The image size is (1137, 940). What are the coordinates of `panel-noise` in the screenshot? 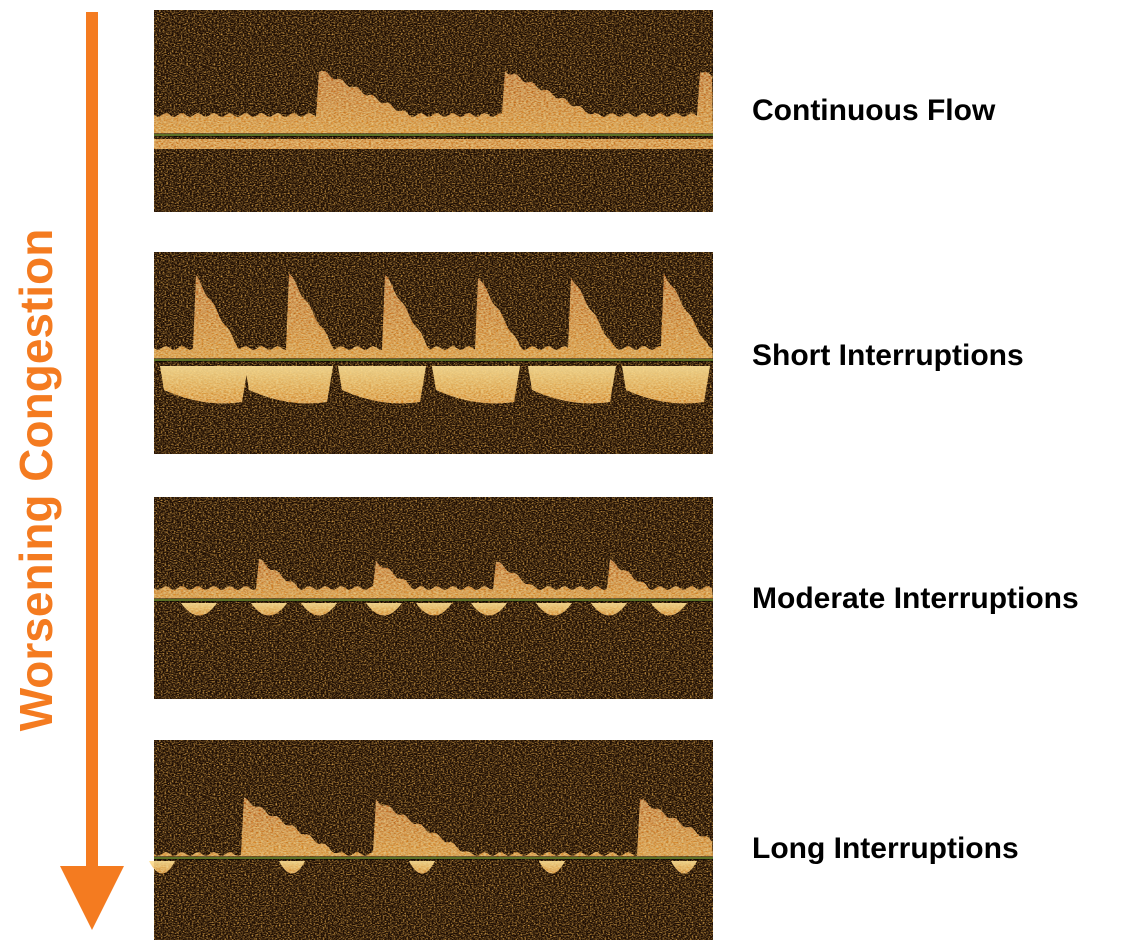 It's located at (433, 111).